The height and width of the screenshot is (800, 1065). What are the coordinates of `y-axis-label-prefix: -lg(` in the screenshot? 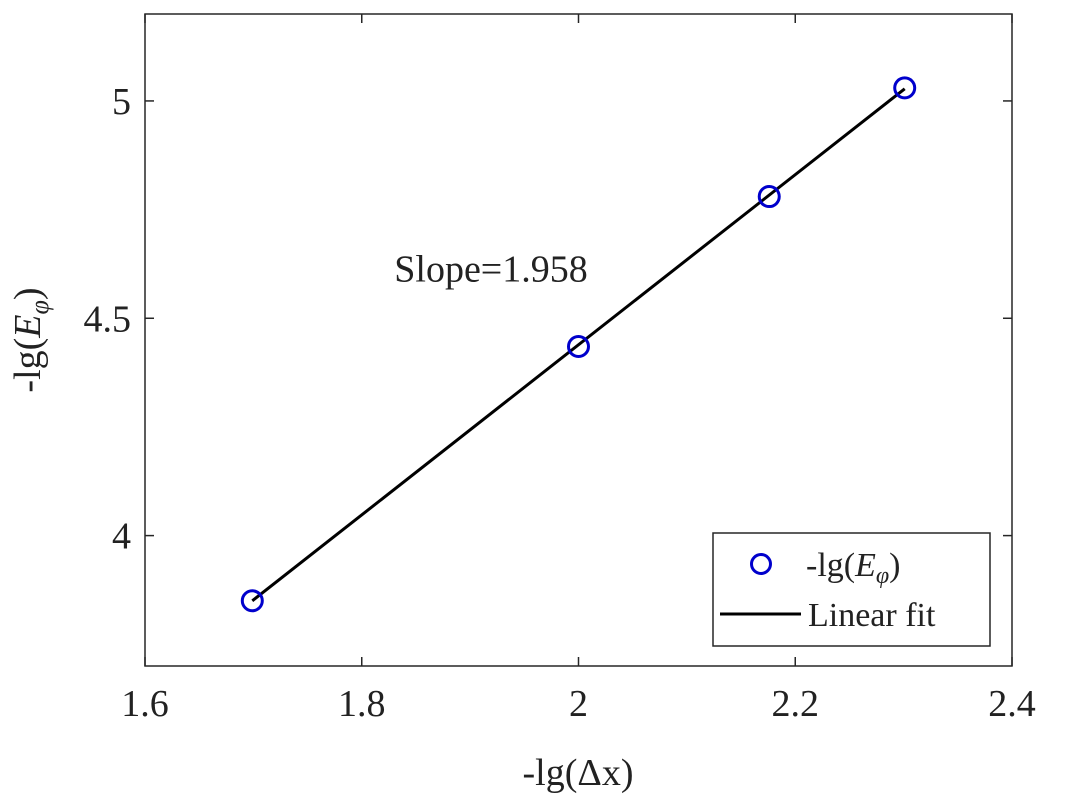 It's located at (28, 365).